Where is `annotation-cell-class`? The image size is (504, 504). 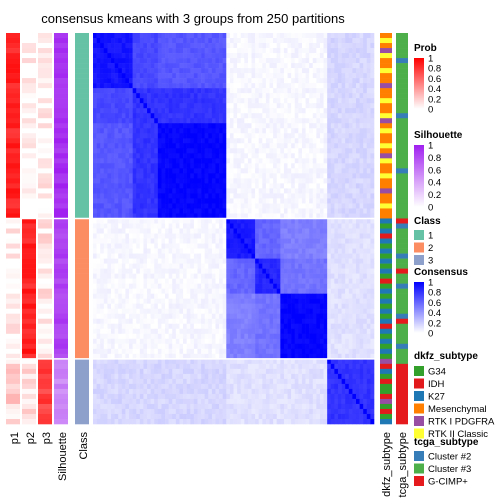
annotation-cell-class is located at coordinates (82, 396).